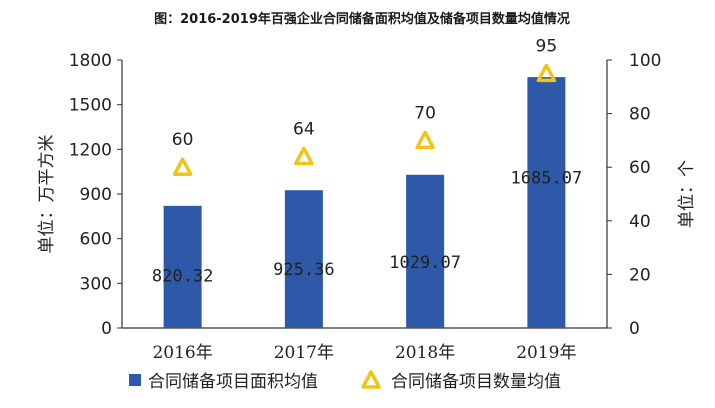 The image size is (715, 408). I want to click on chart-title: 图：2016-2019年百强企业合同储备面积均值及储备项目数量均值情况, so click(362, 19).